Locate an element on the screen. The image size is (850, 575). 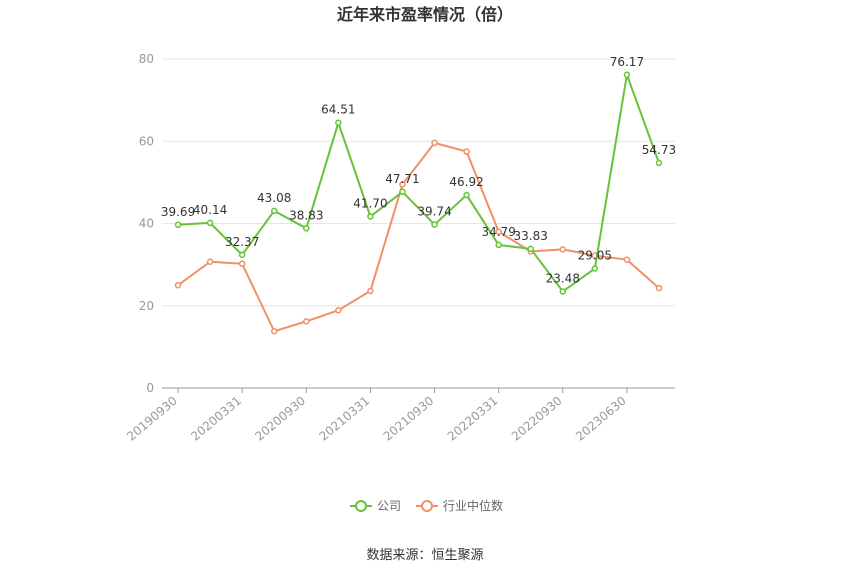
data-label: 41.70 is located at coordinates (370, 204).